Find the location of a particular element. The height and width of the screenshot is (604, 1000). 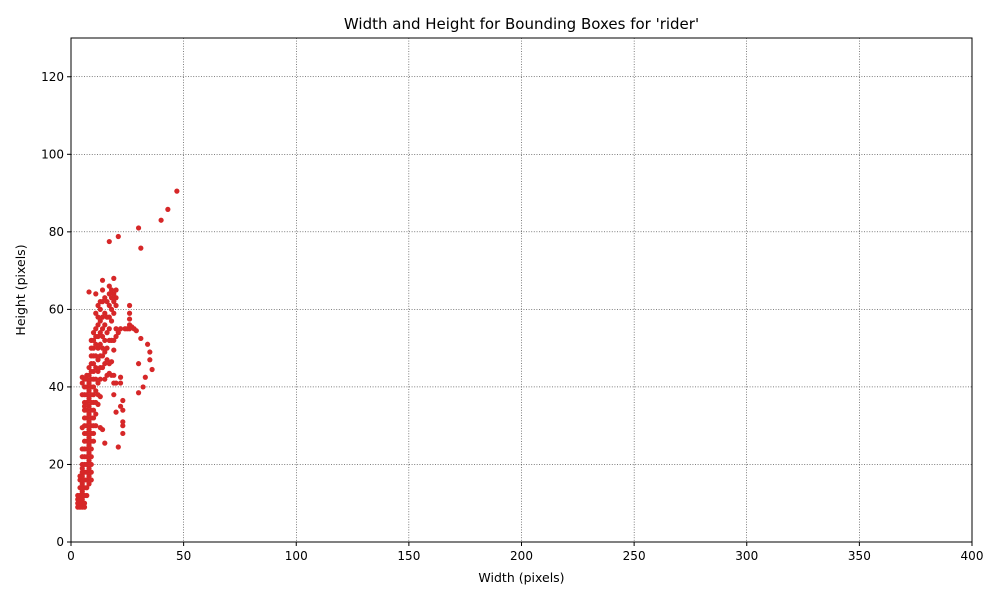

x-tick-label: 350 is located at coordinates (859, 556).